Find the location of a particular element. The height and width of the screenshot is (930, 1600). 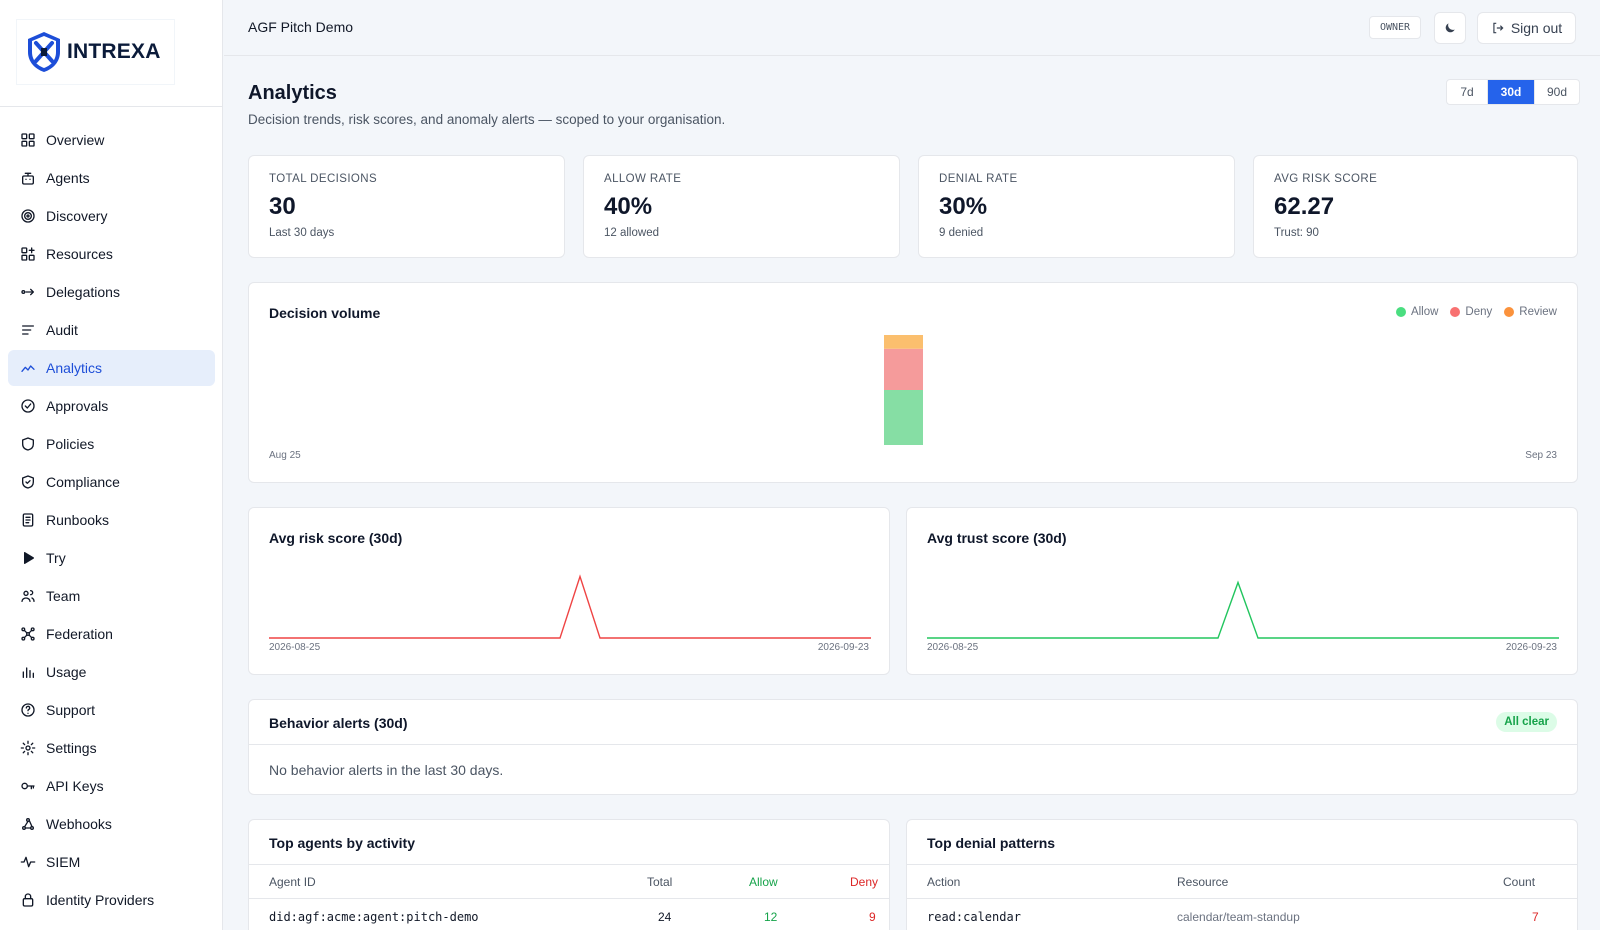

pulse-icon is located at coordinates (28, 862).